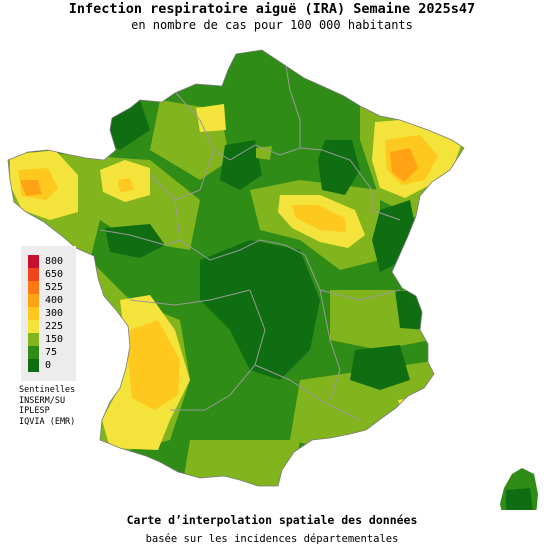  I want to click on footer-note: basée sur les incidences départementales, so click(272, 539).